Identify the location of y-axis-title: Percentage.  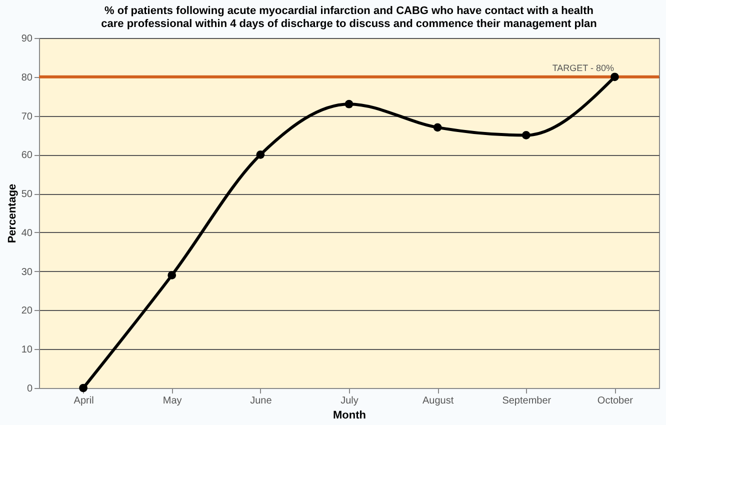
(12, 214).